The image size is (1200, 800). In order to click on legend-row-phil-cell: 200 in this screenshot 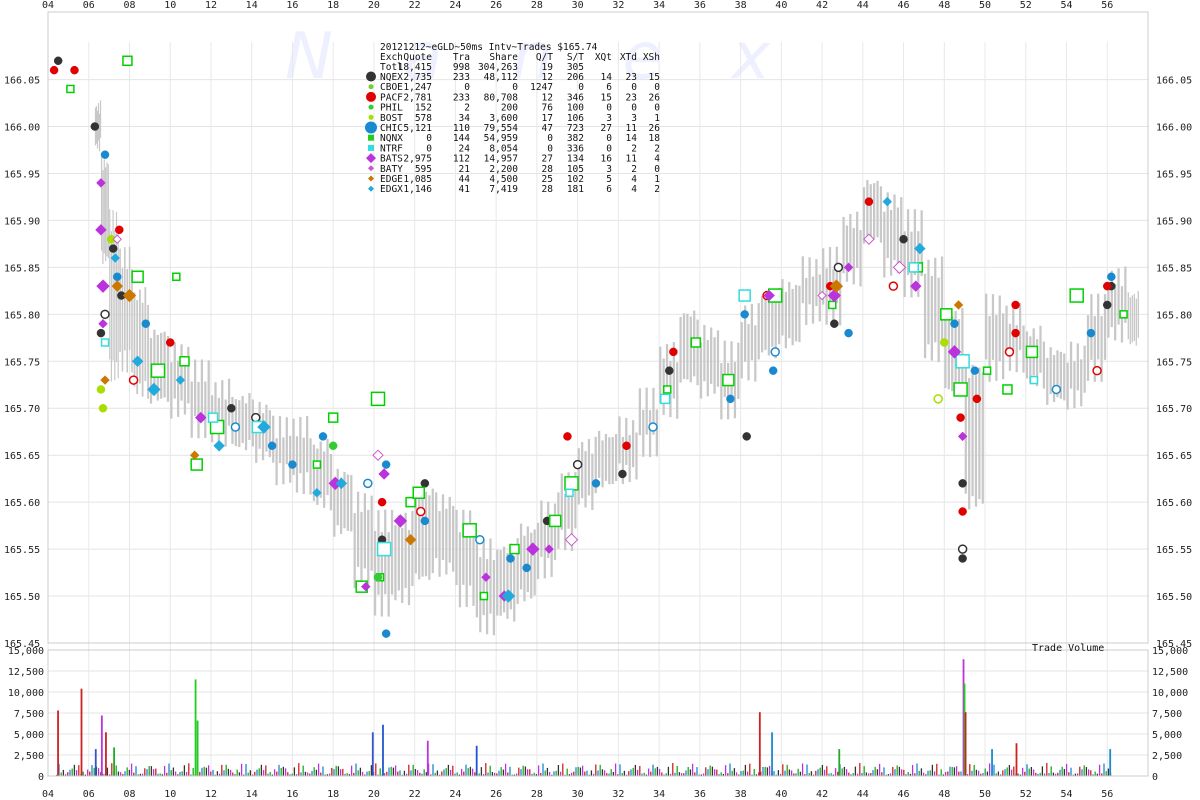, I will do `click(509, 108)`.